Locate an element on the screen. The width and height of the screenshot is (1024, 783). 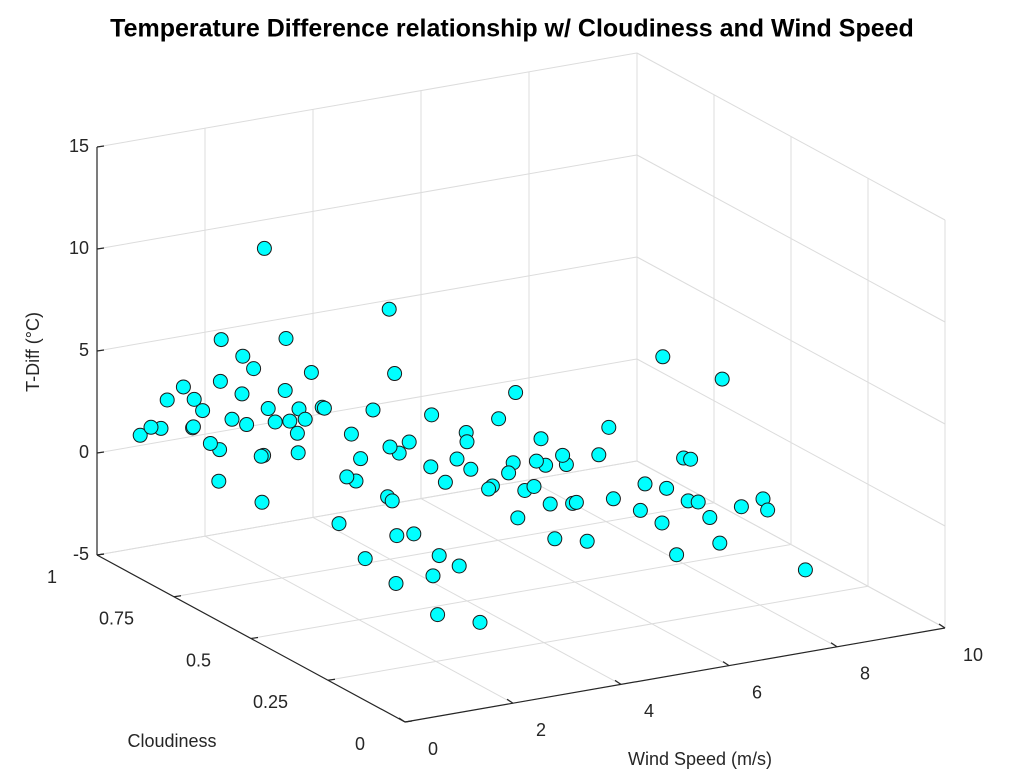
z-tick-label: -5 is located at coordinates (81, 554).